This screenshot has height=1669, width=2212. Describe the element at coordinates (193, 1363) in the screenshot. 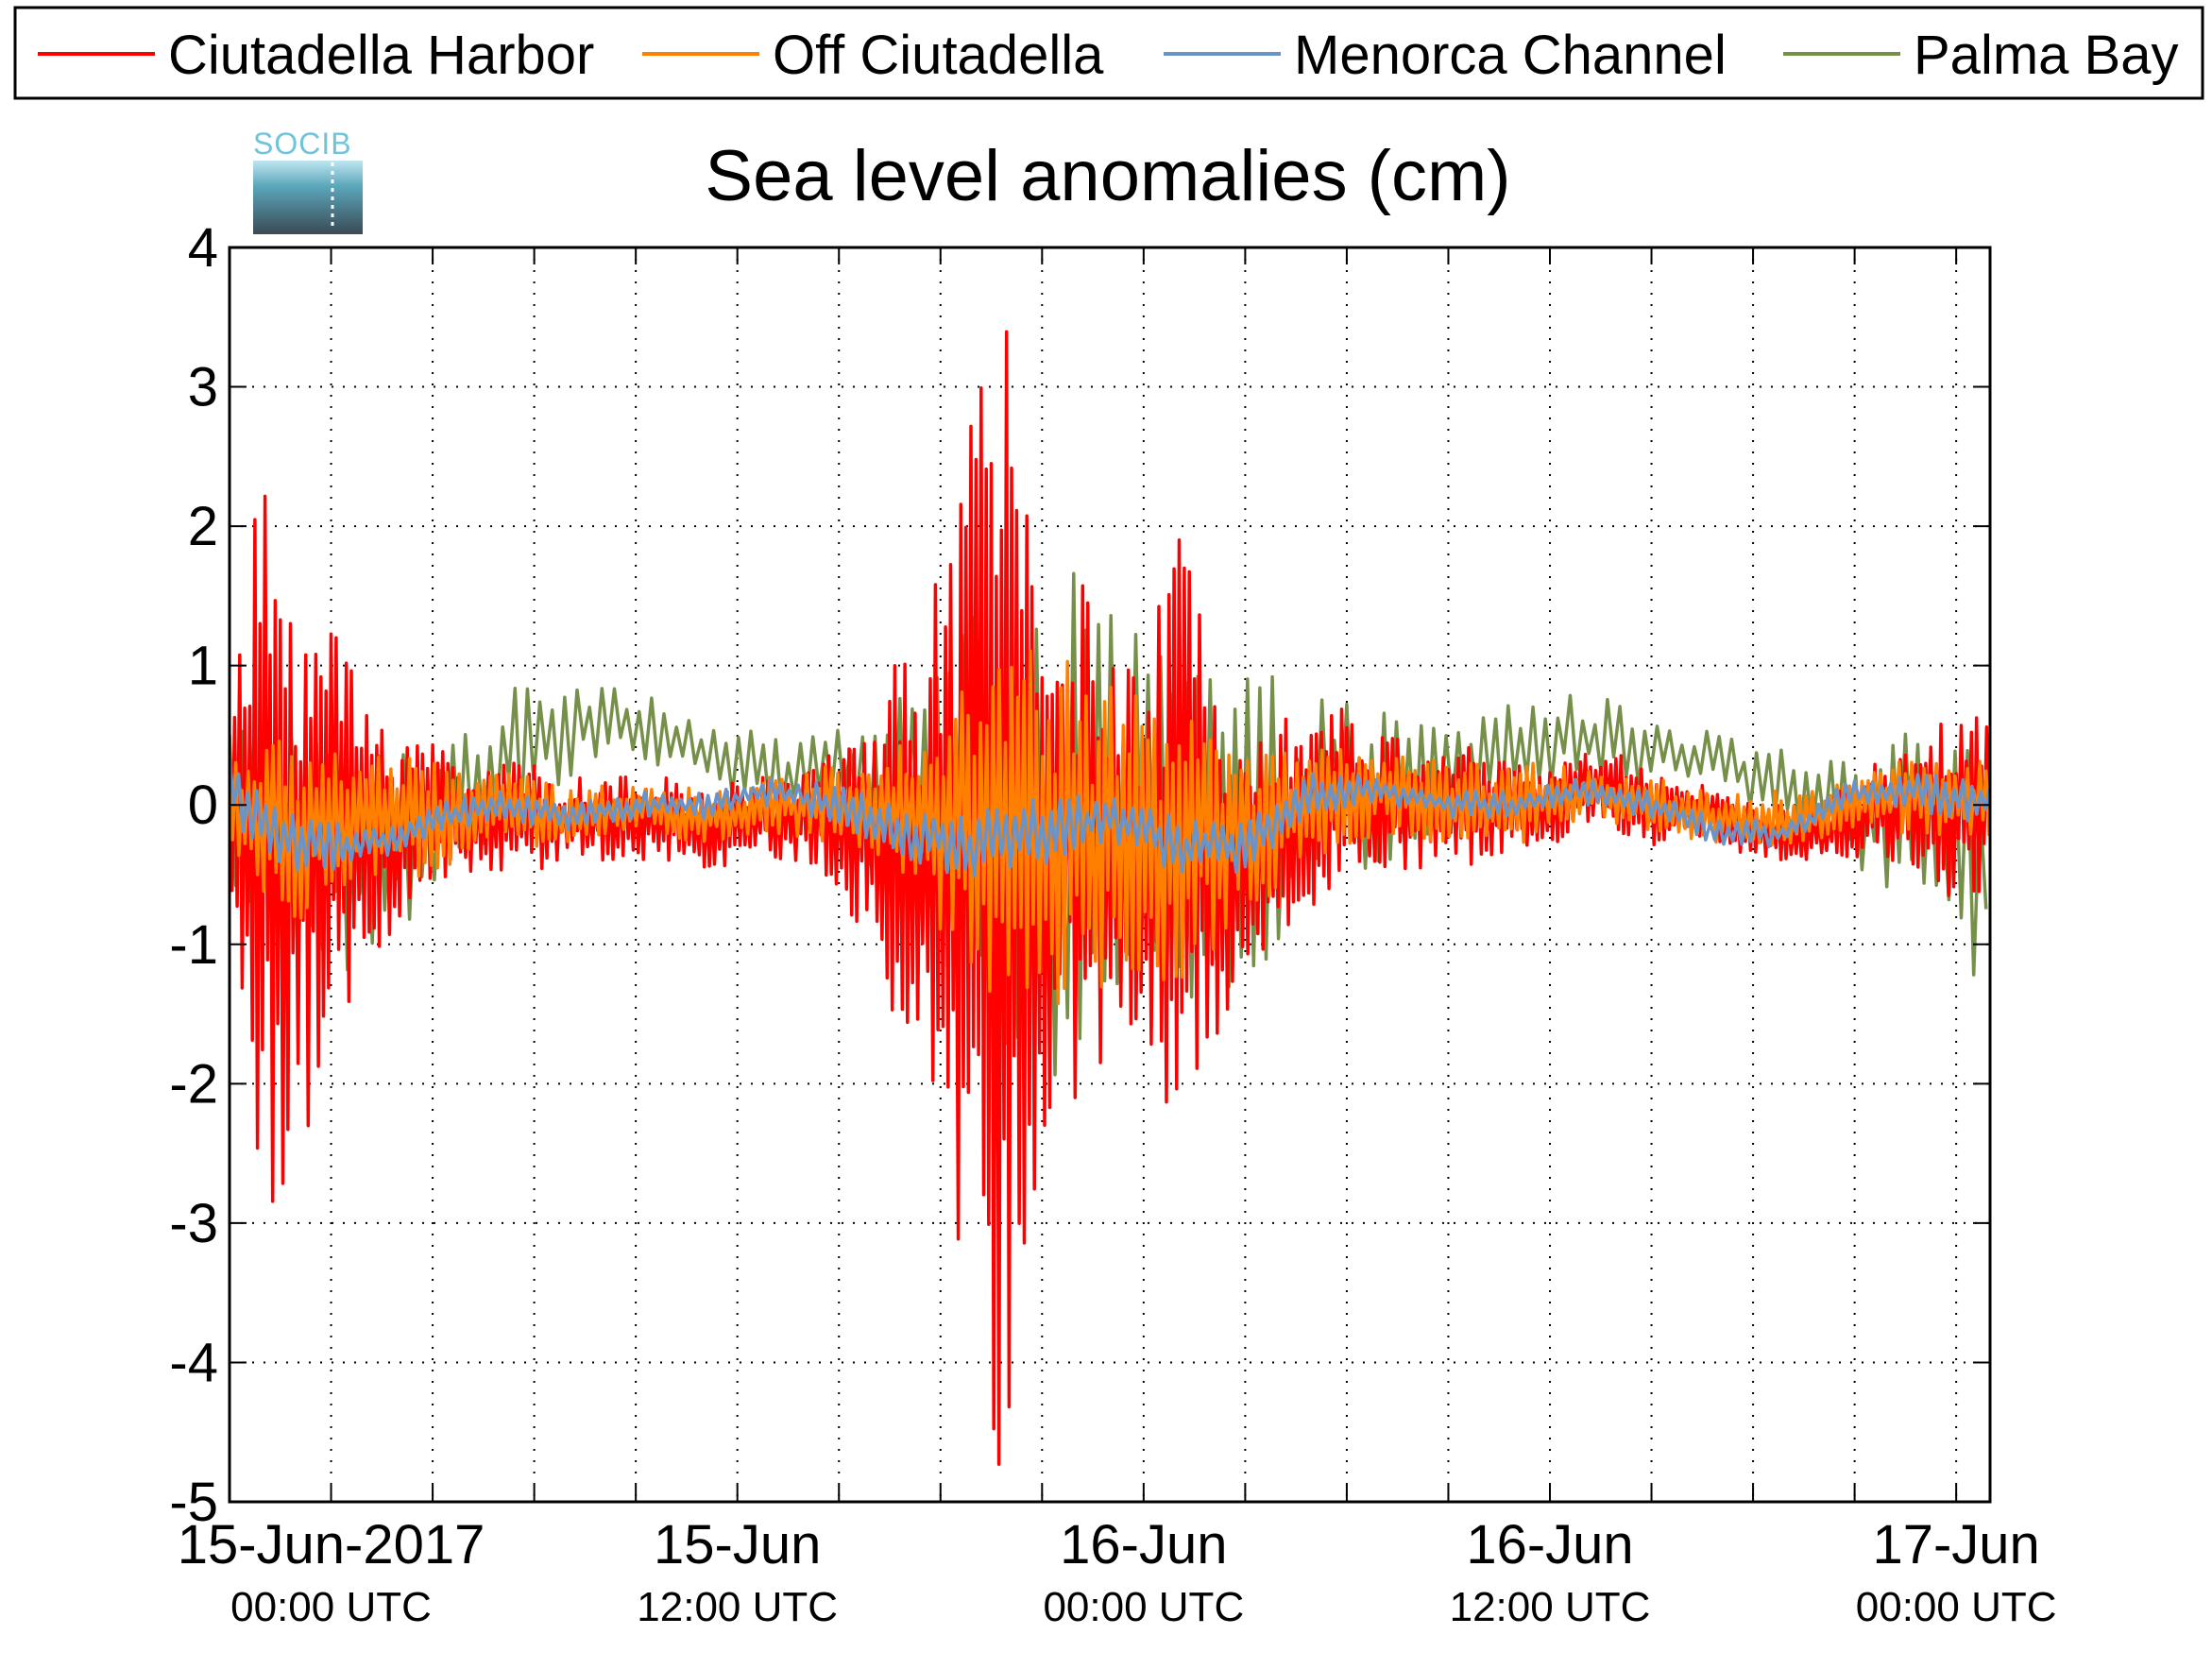

I see `y-tick-label: -4` at that location.